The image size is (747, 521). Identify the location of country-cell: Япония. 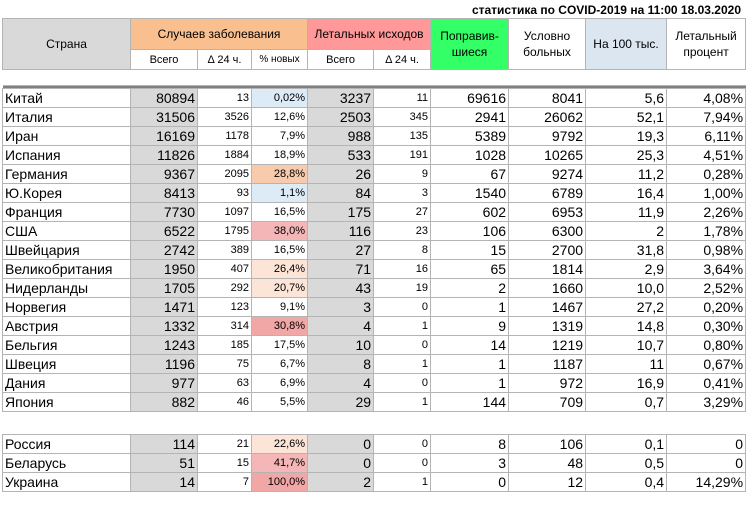
(66, 402).